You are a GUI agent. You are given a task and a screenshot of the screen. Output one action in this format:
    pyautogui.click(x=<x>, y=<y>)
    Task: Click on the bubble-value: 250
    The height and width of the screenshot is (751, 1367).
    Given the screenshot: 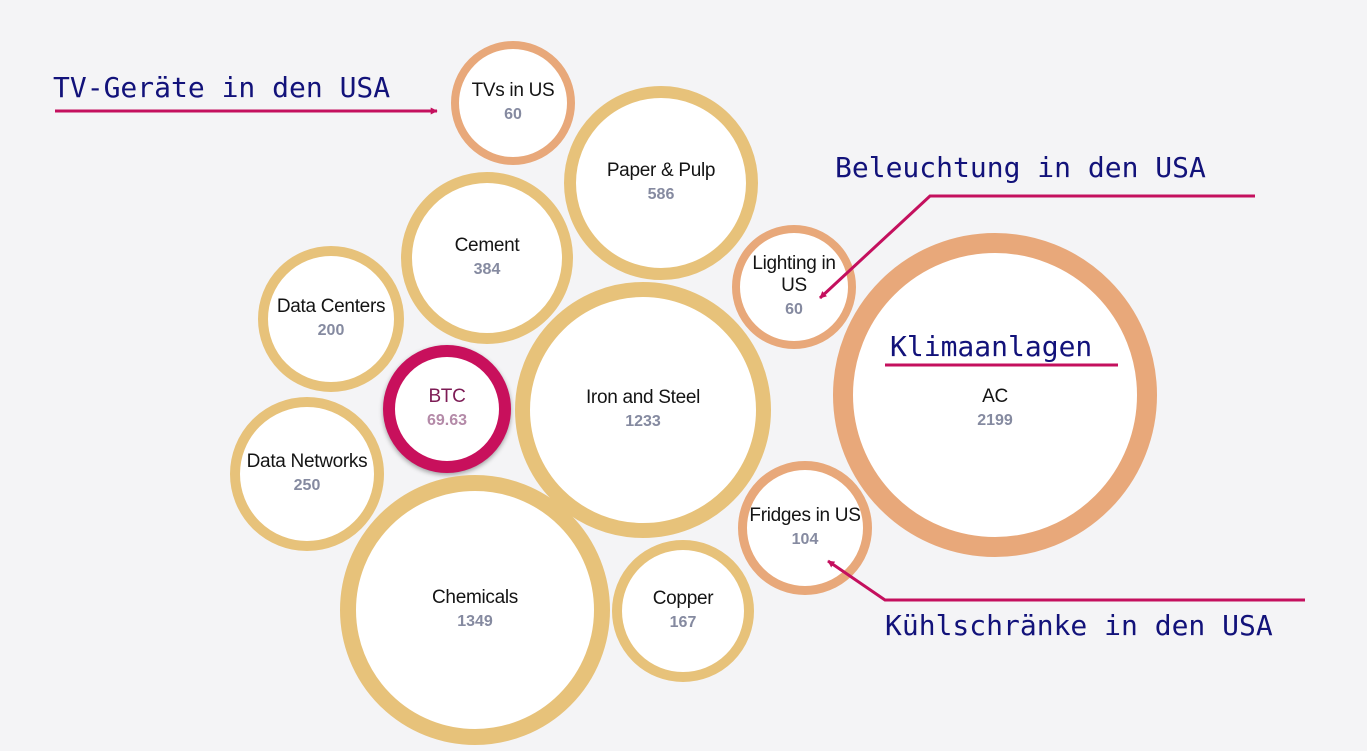 What is the action you would take?
    pyautogui.click(x=307, y=485)
    